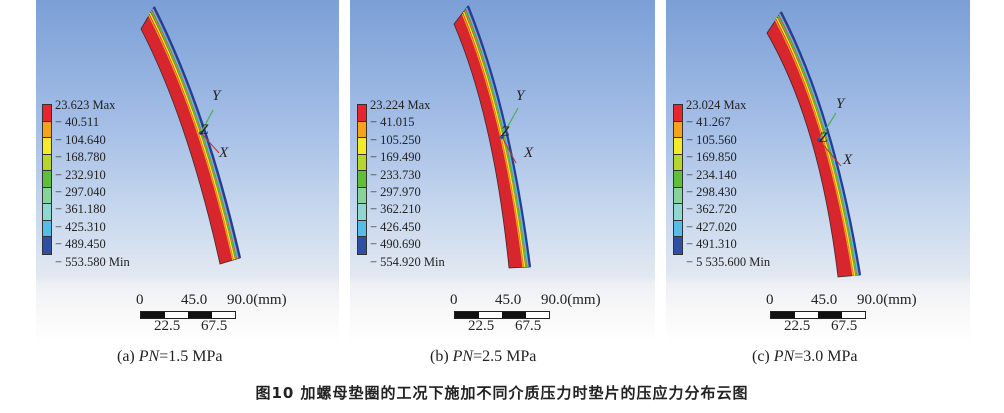 The image size is (1004, 413). What do you see at coordinates (708, 122) in the screenshot?
I see `legend-label: − 41.267` at bounding box center [708, 122].